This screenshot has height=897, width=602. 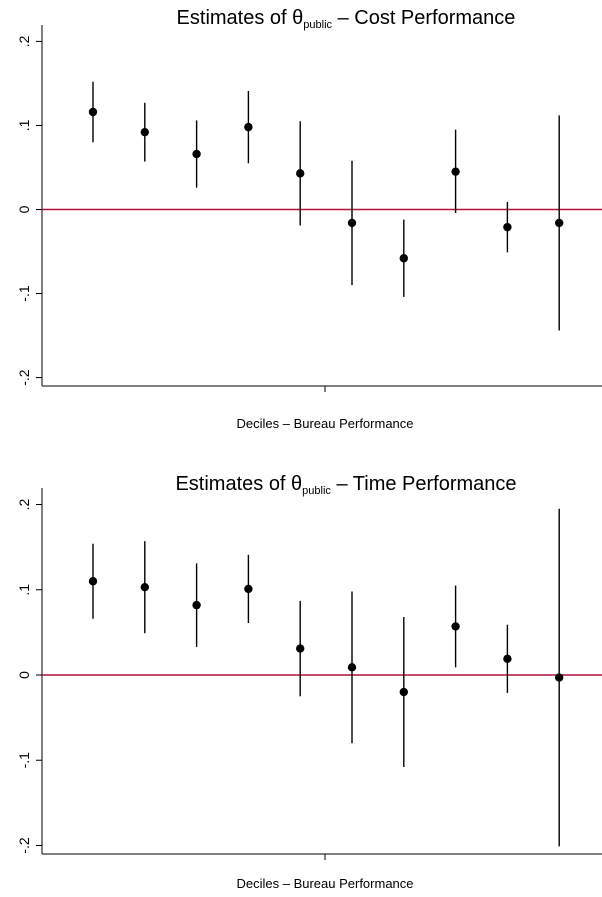 What do you see at coordinates (424, 484) in the screenshot?
I see `chart-title-suffix: – Time Performance` at bounding box center [424, 484].